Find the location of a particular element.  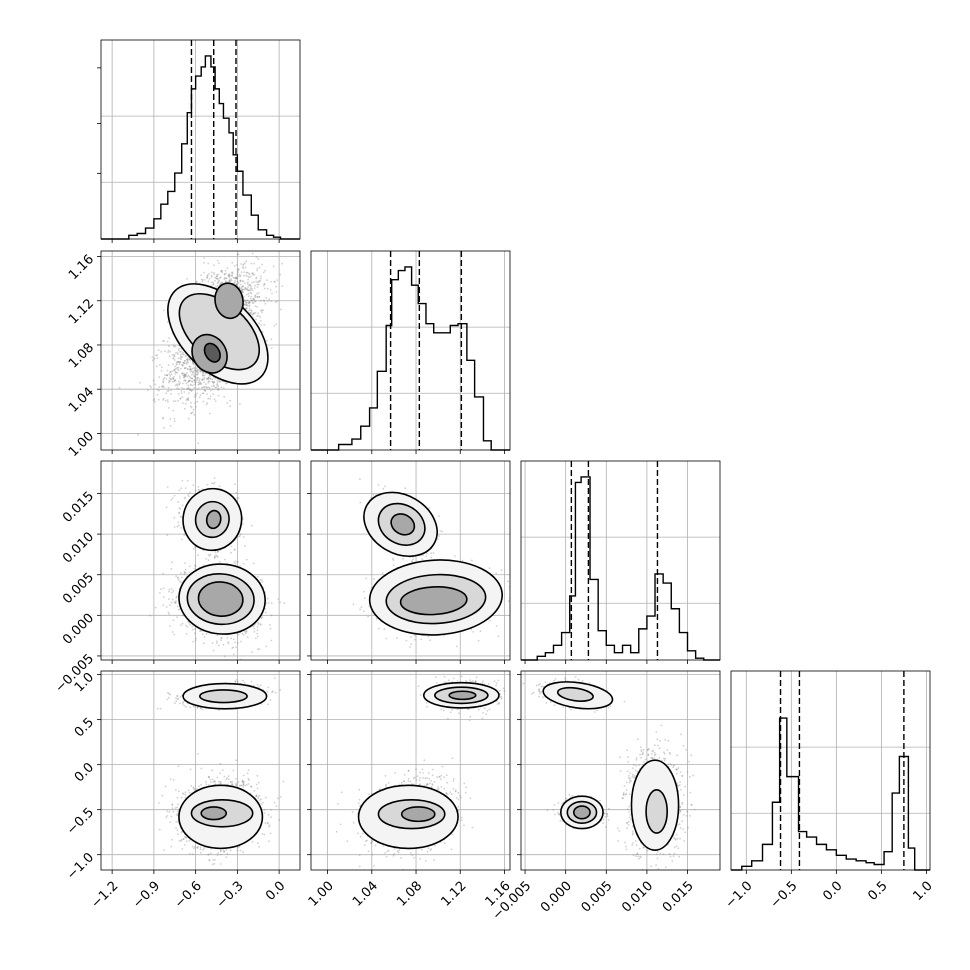

axes-frame is located at coordinates (620, 560).